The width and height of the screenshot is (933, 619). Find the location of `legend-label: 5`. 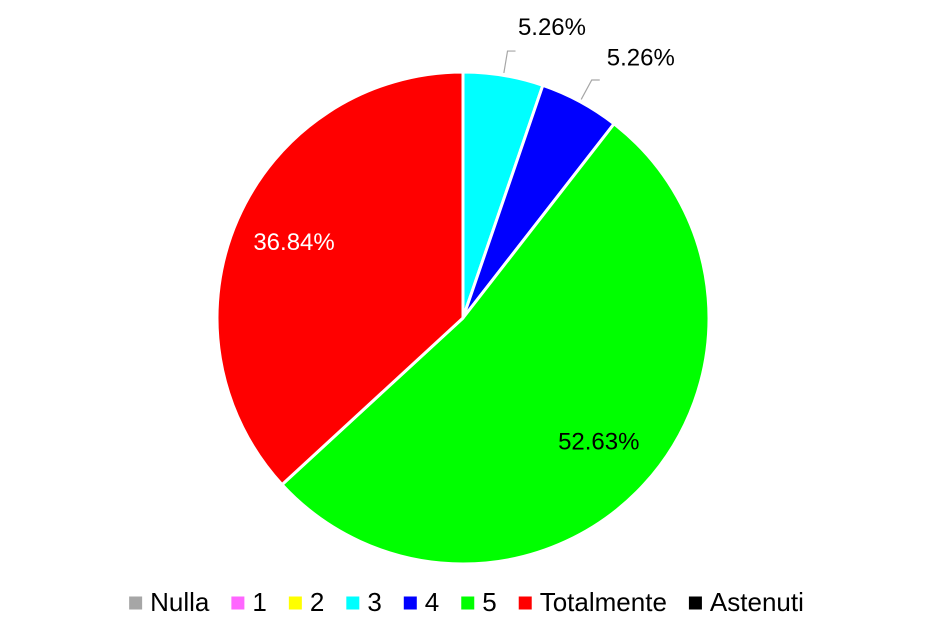

legend-label: 5 is located at coordinates (489, 602).